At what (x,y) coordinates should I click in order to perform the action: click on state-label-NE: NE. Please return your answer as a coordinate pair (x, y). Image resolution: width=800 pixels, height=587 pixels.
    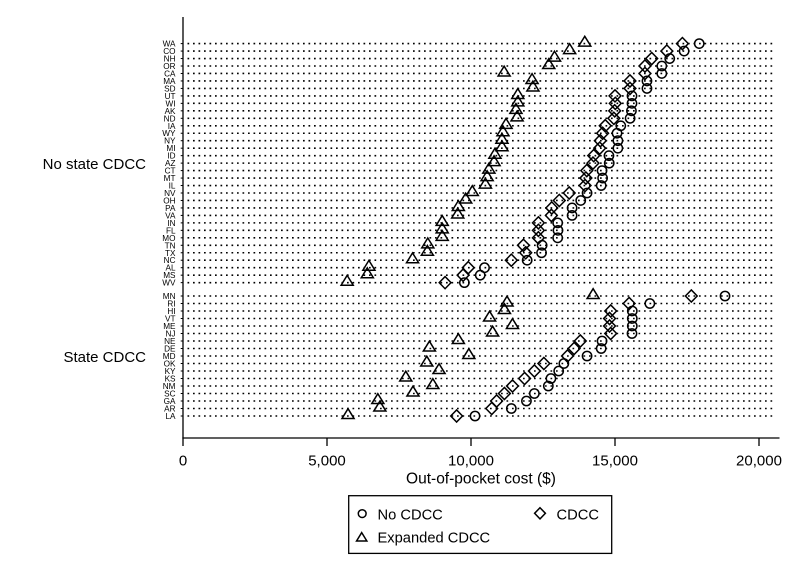
    Looking at the image, I should click on (170, 341).